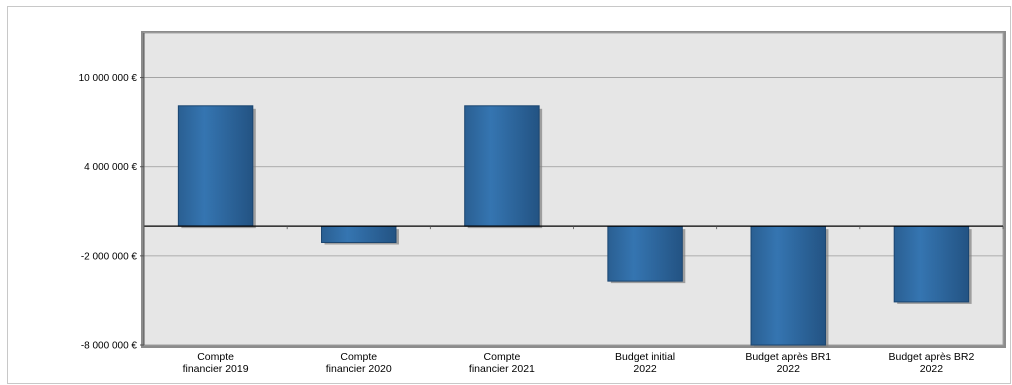  Describe the element at coordinates (109, 346) in the screenshot. I see `y-tick-label: -8 000 000 €` at that location.